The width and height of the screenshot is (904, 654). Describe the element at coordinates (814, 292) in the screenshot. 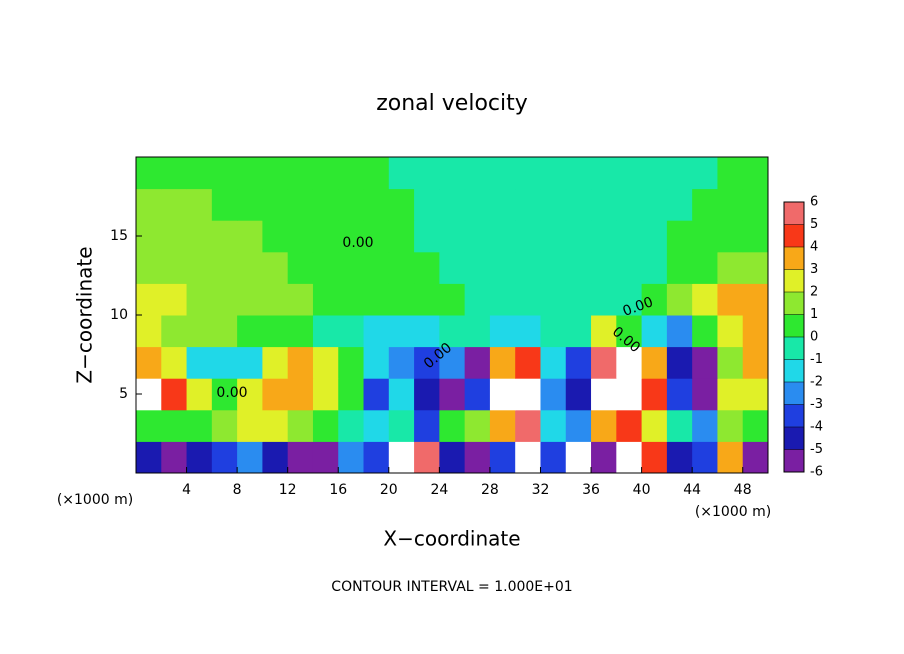

I see `colorbar-label: 2` at that location.